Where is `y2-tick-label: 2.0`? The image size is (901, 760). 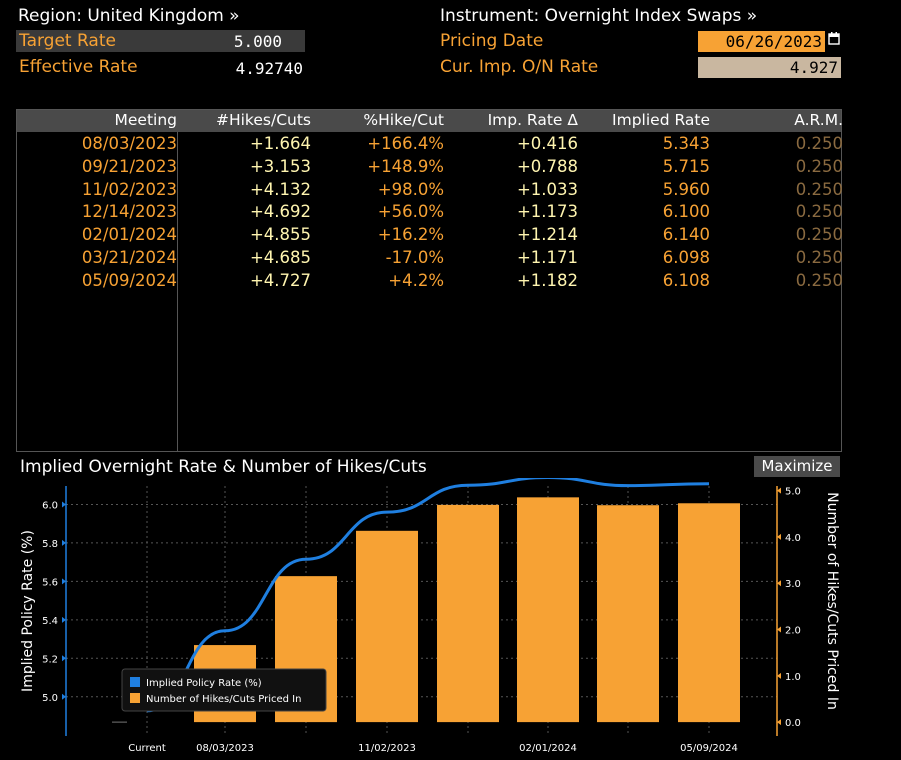
y2-tick-label: 2.0 is located at coordinates (793, 631).